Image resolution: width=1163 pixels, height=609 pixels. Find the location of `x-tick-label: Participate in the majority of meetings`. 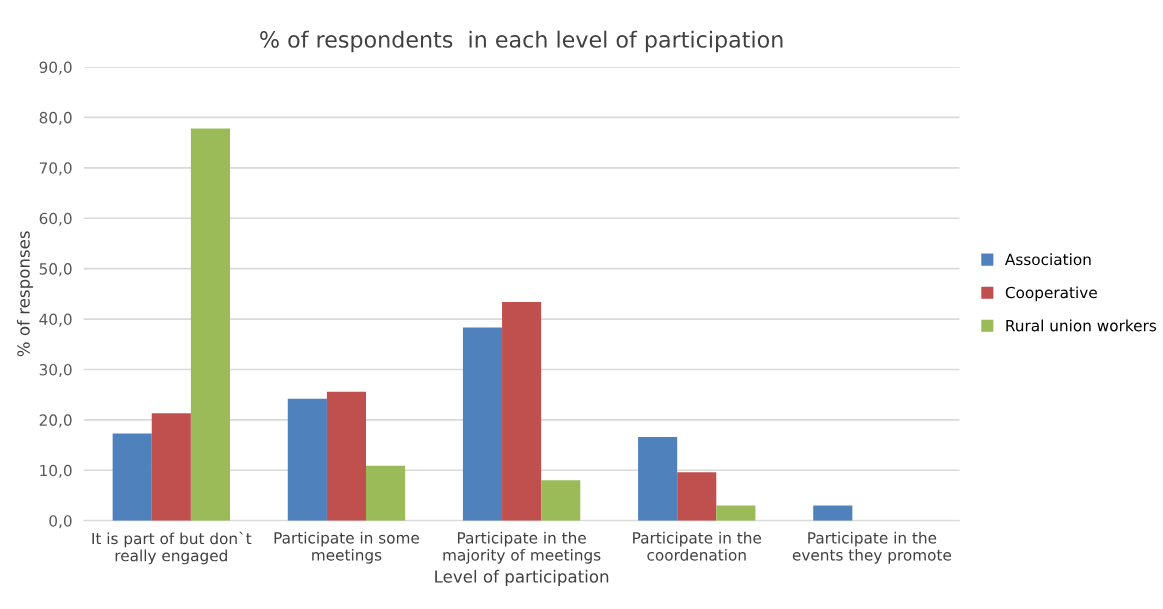

x-tick-label: Participate in the majority of meetings is located at coordinates (522, 547).